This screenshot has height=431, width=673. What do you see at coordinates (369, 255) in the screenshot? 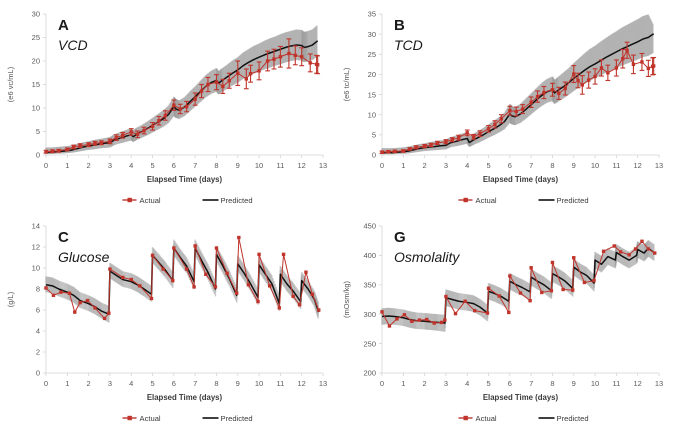
I see `y-tick-label: 400` at bounding box center [369, 255].